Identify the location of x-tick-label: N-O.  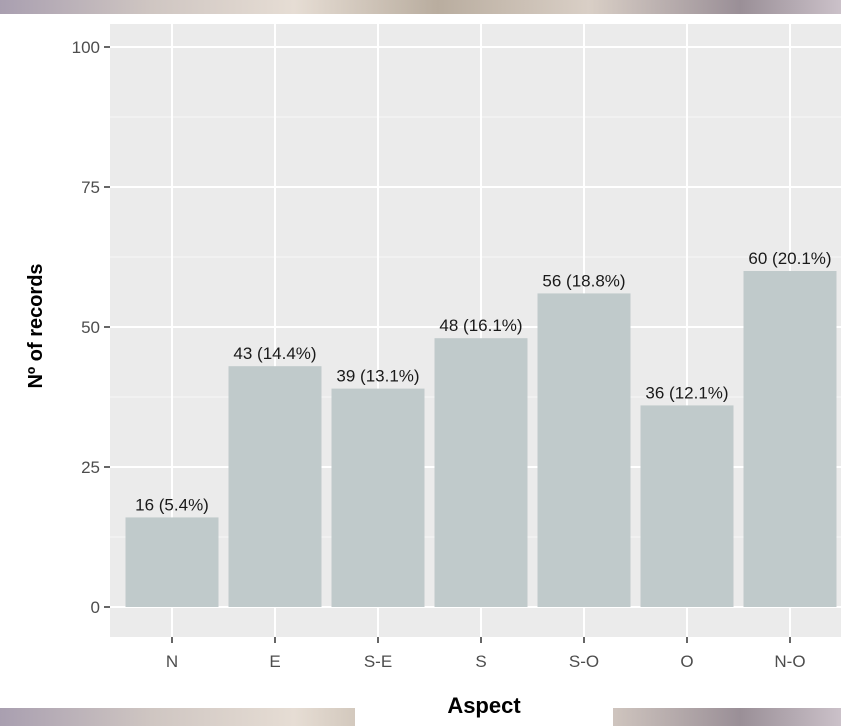
(789, 661).